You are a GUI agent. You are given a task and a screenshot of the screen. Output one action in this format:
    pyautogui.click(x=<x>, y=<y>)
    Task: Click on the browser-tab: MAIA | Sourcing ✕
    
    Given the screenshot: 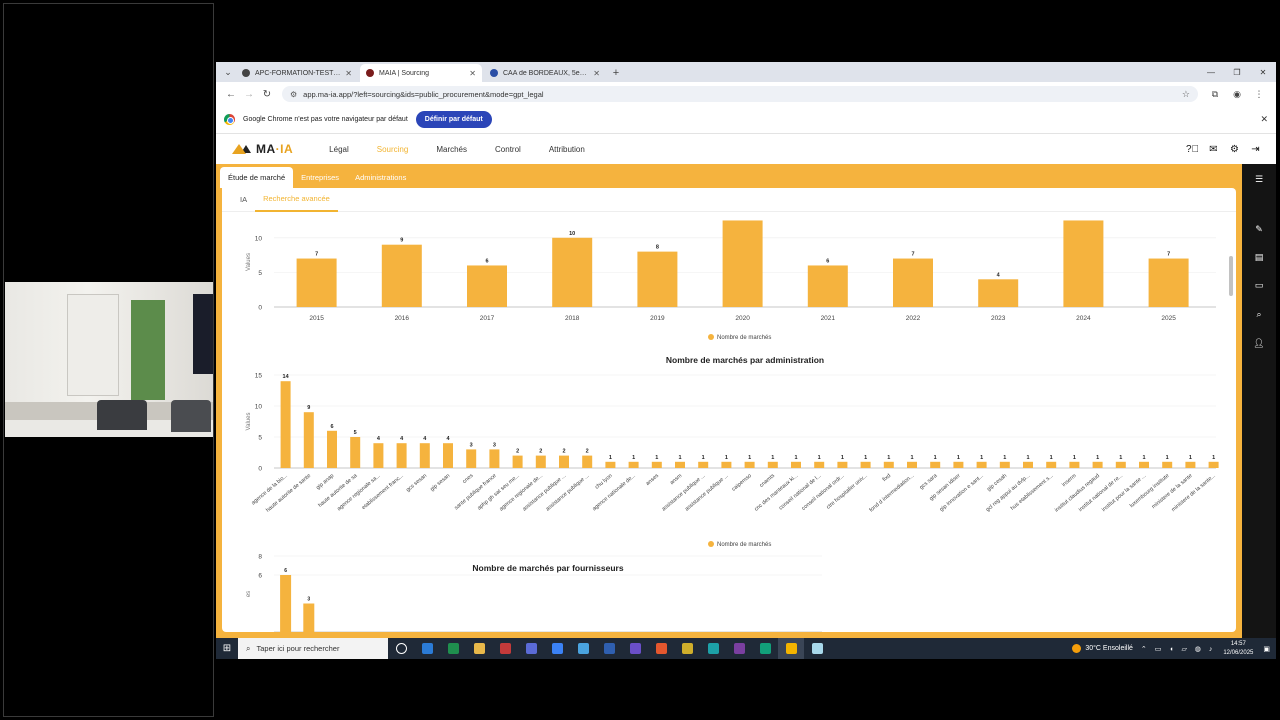 What is the action you would take?
    pyautogui.click(x=421, y=73)
    